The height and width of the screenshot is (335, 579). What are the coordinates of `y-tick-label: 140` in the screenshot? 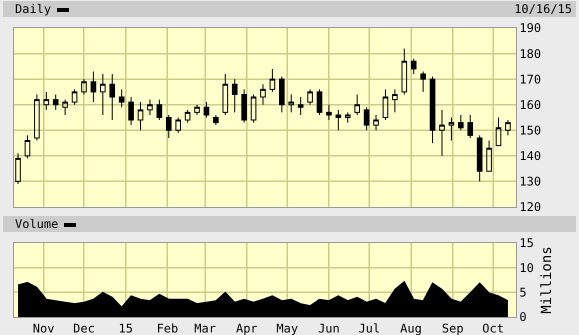 It's located at (530, 156).